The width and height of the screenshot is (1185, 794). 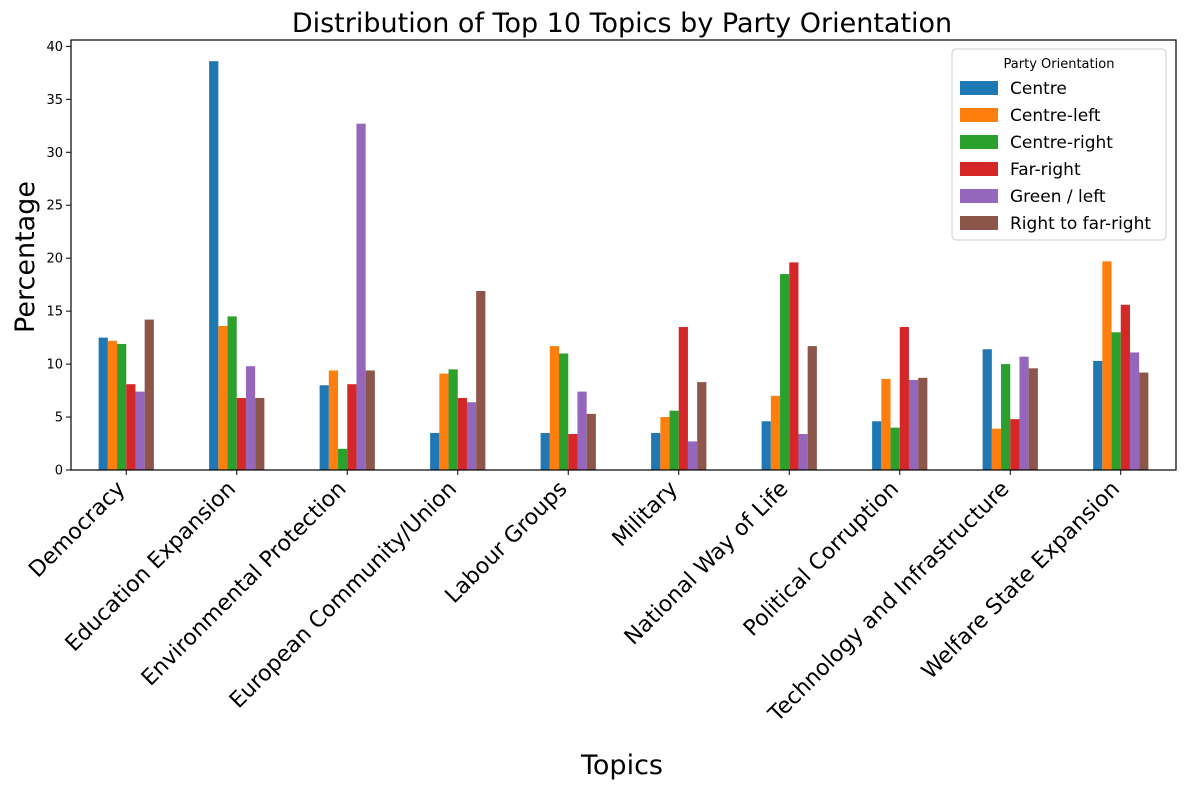 I want to click on bar-group-democracy, so click(x=126, y=394).